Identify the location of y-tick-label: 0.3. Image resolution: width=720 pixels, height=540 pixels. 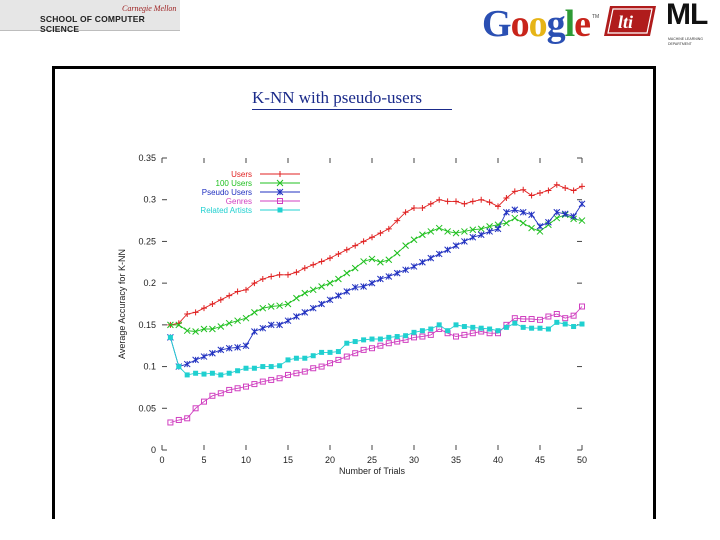
(149, 200).